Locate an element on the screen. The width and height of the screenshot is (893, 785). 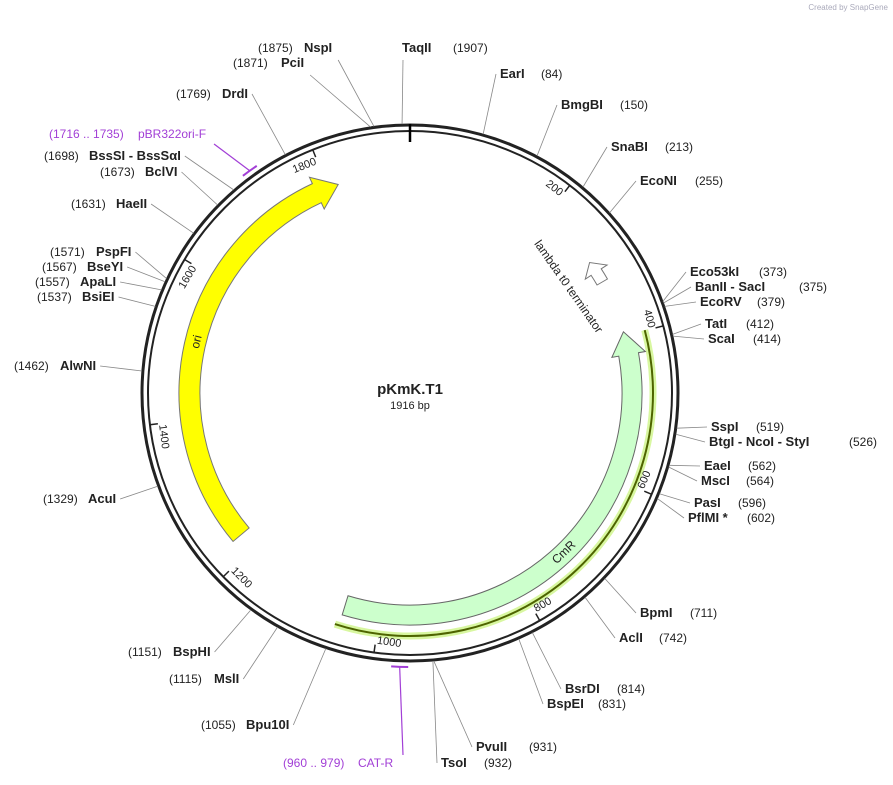
scale-label: 1000 is located at coordinates (389, 642).